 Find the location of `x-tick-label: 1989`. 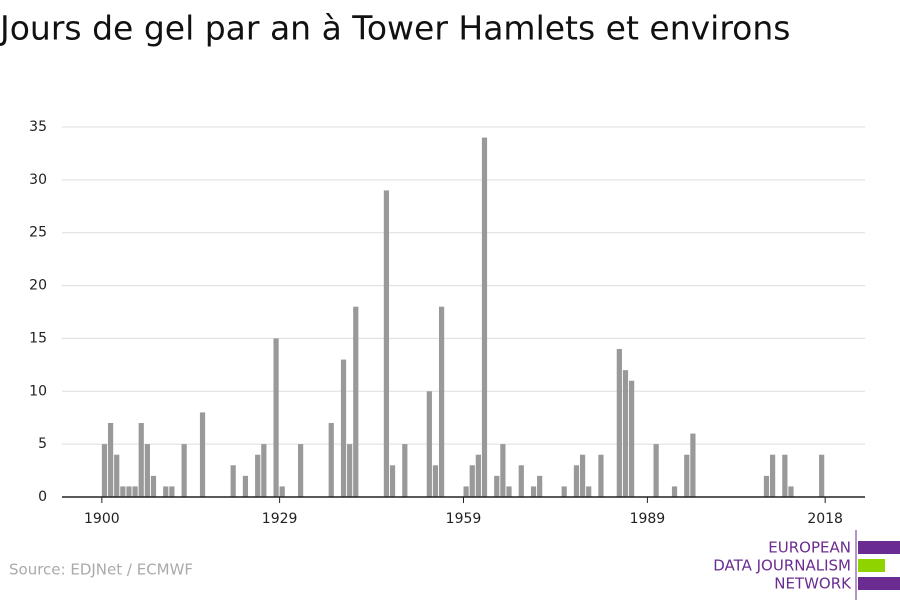

x-tick-label: 1989 is located at coordinates (648, 519).